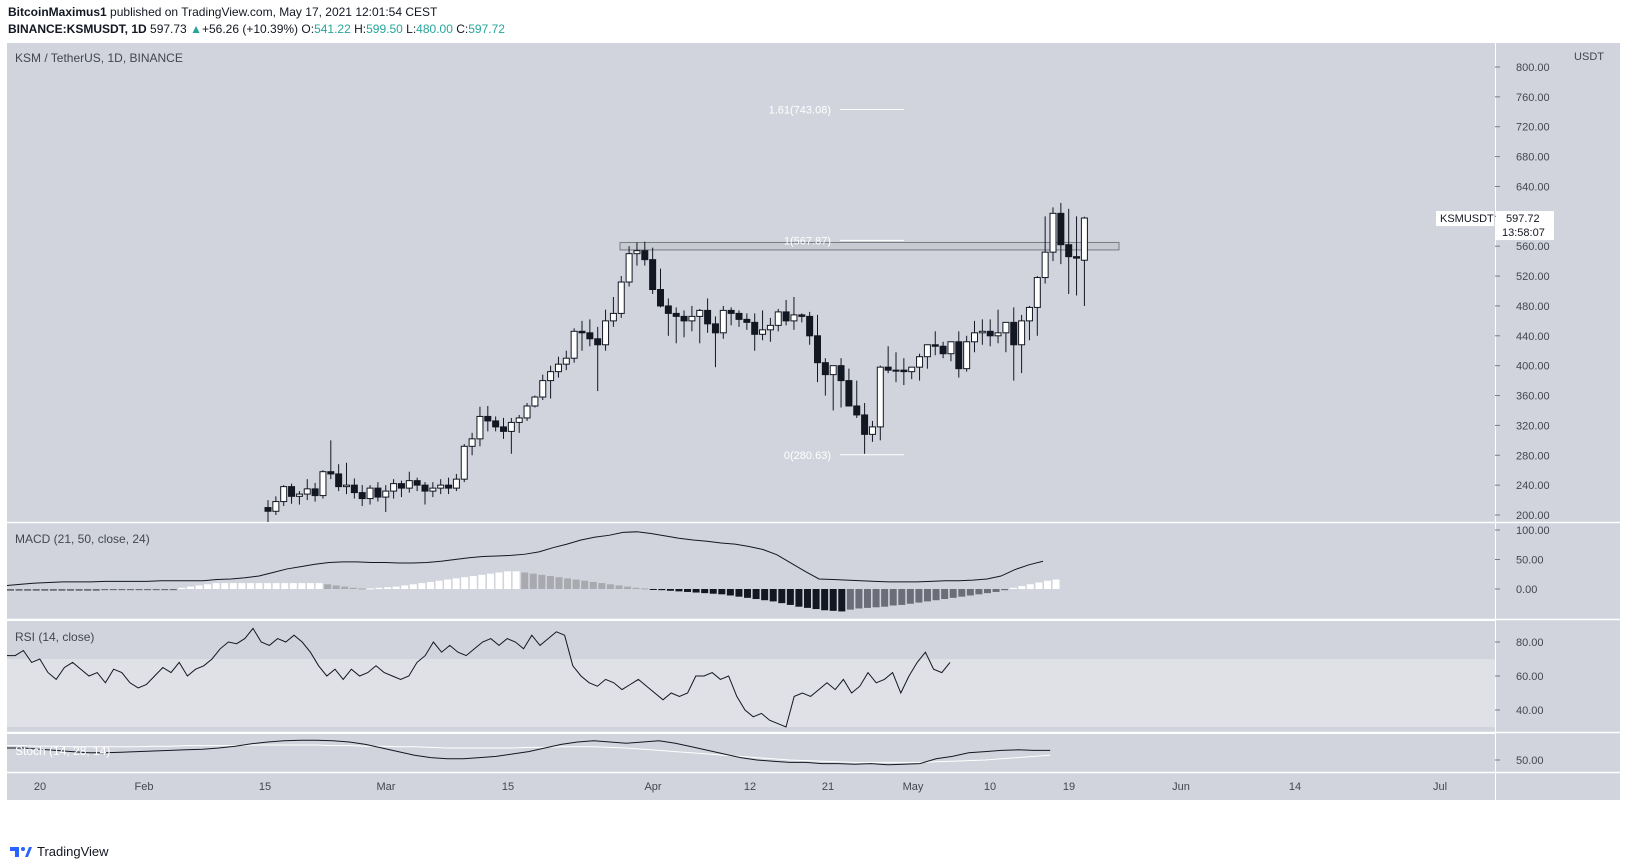  I want to click on time-axis, so click(813, 786).